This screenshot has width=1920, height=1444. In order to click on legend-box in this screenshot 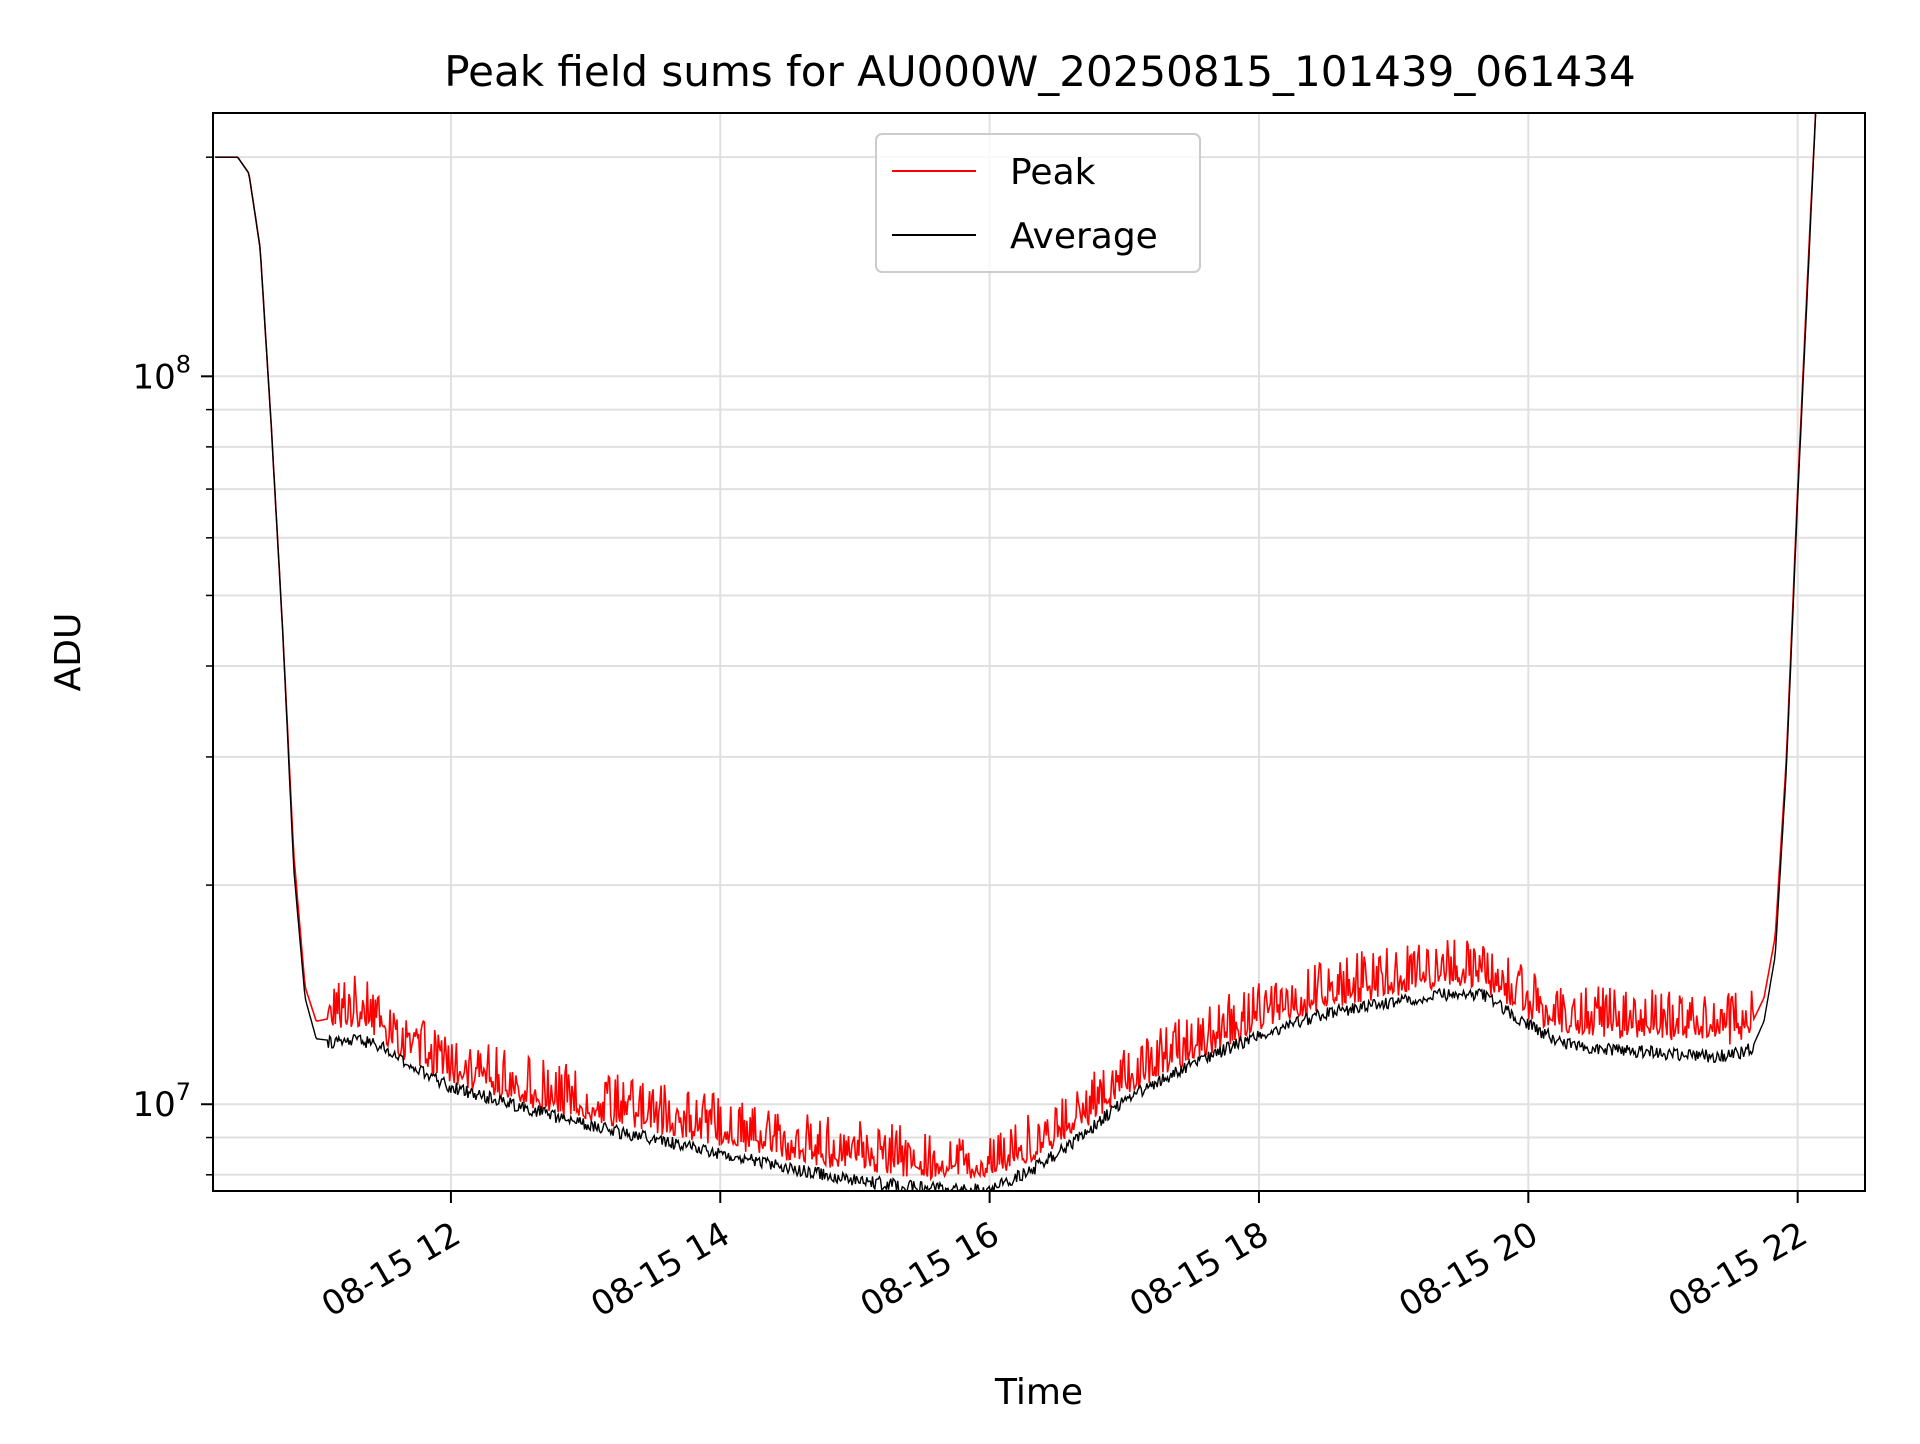, I will do `click(1038, 203)`.